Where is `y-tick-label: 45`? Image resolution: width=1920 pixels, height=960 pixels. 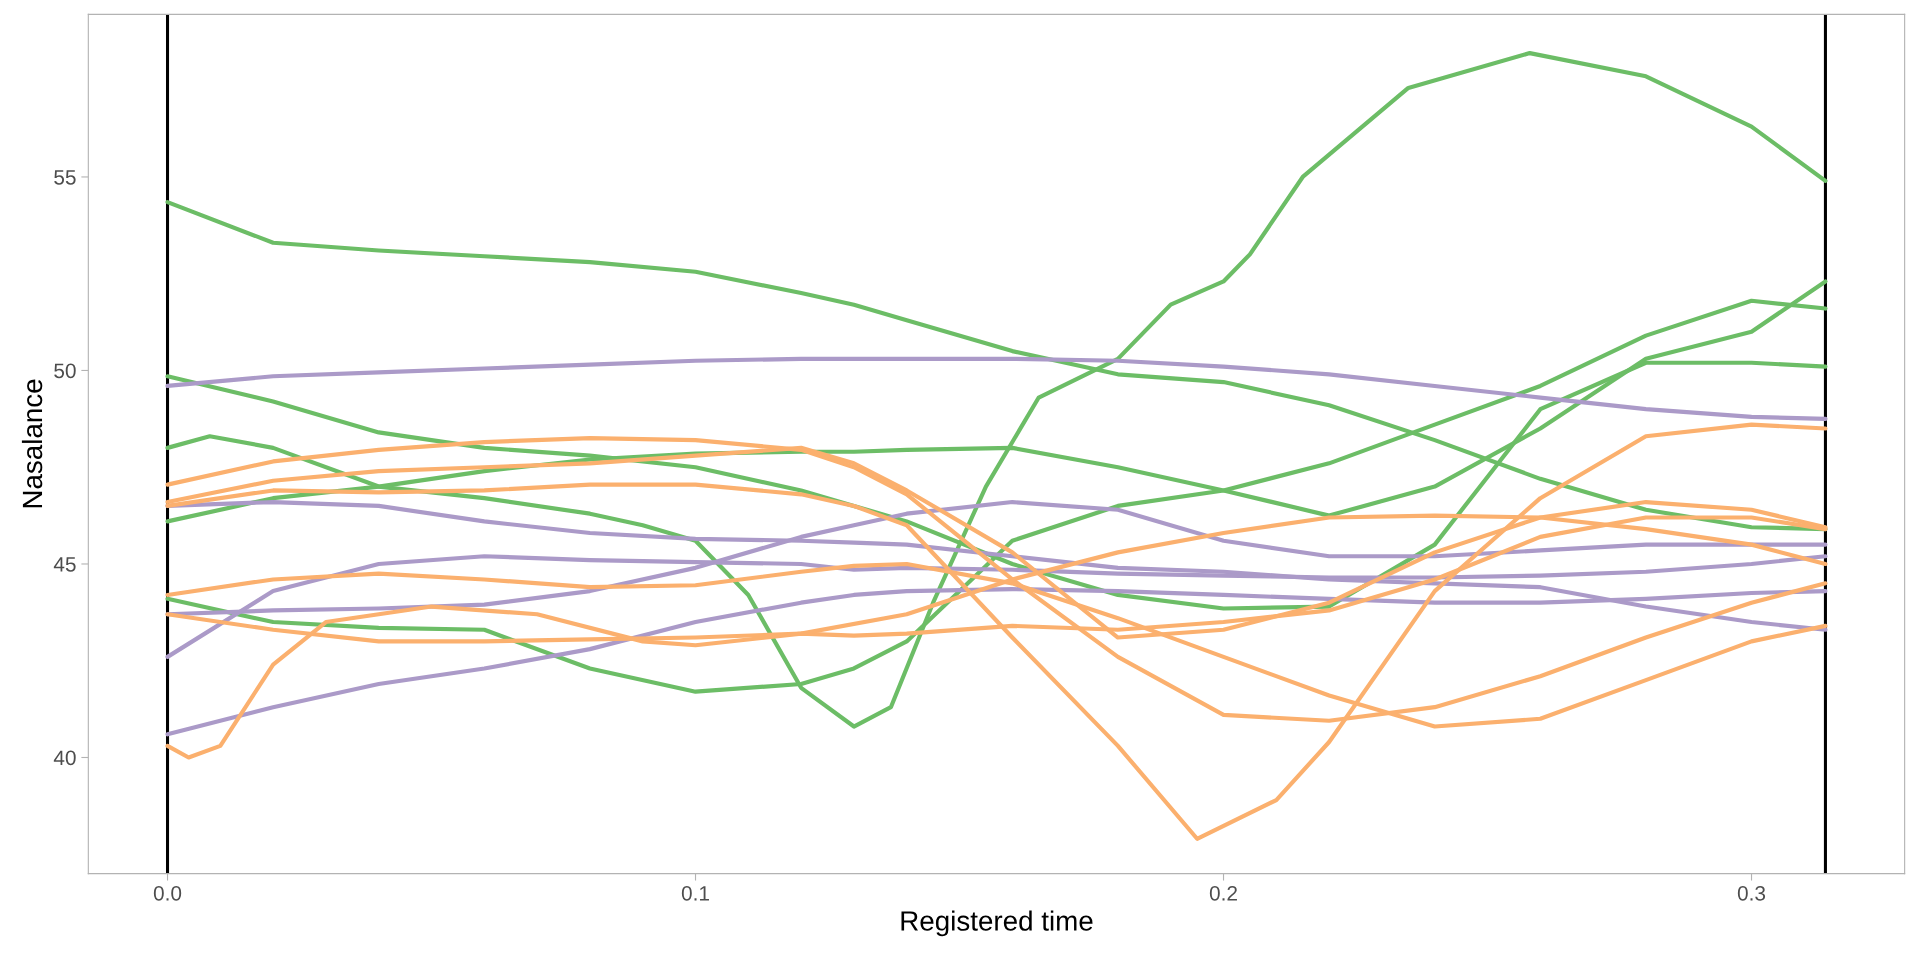
y-tick-label: 45 is located at coordinates (64, 564).